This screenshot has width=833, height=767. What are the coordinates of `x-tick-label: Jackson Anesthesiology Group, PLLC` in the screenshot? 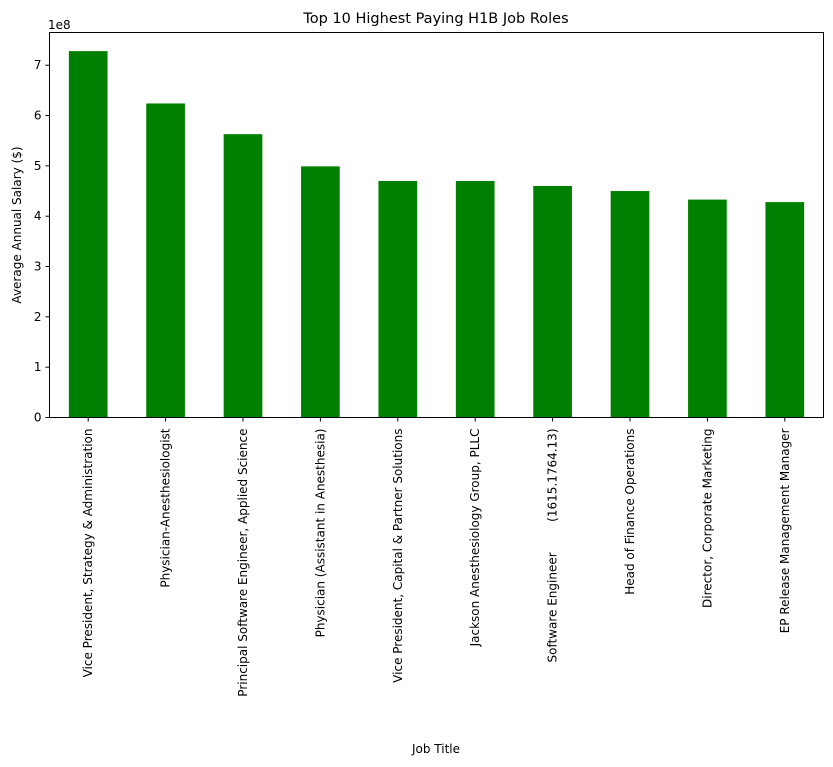 It's located at (475, 538).